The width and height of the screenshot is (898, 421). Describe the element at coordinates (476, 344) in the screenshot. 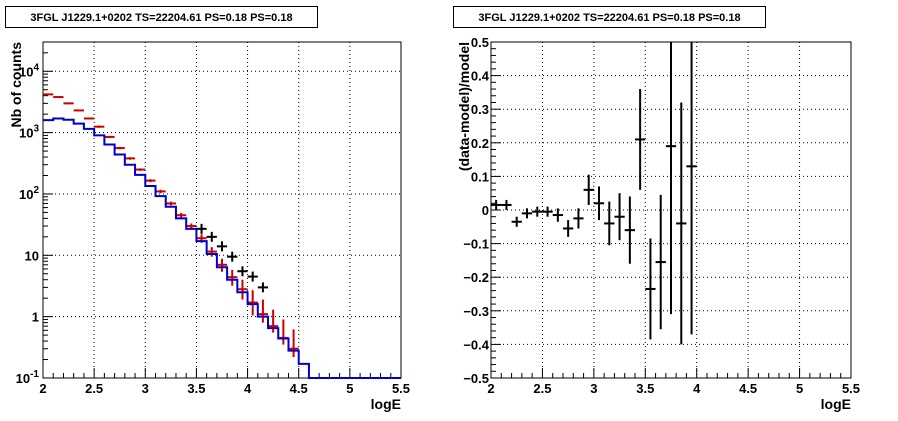

I see `y-tick-label: −0.4` at that location.